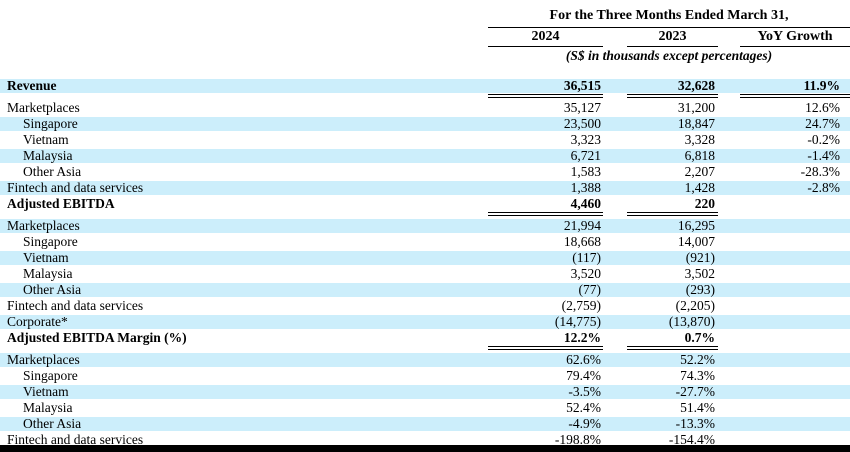 The image size is (850, 452). I want to click on value-2024: 36,515, so click(545, 86).